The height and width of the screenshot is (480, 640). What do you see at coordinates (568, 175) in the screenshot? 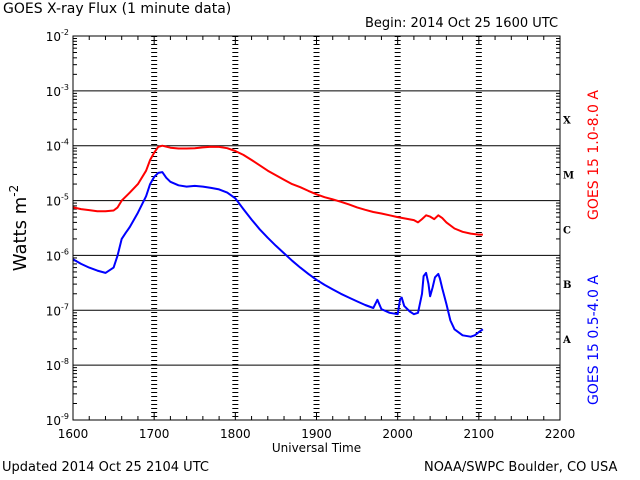
I see `flare-class-m: M` at bounding box center [568, 175].